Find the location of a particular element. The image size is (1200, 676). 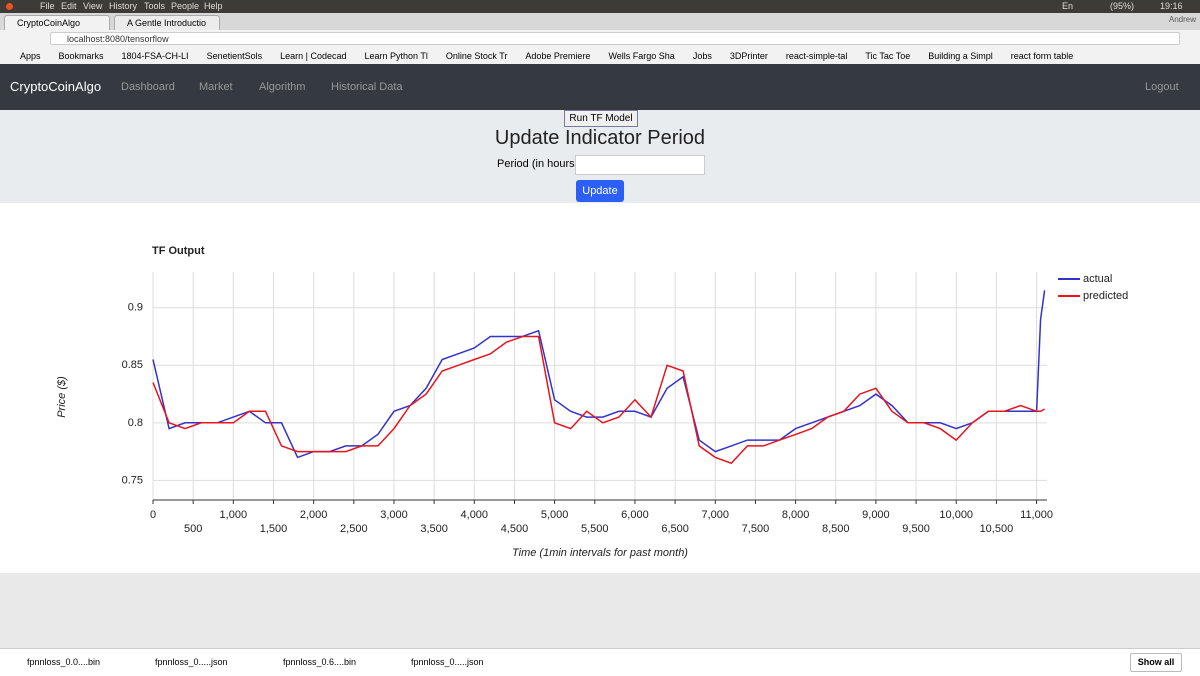

nav-link: Market is located at coordinates (216, 87).